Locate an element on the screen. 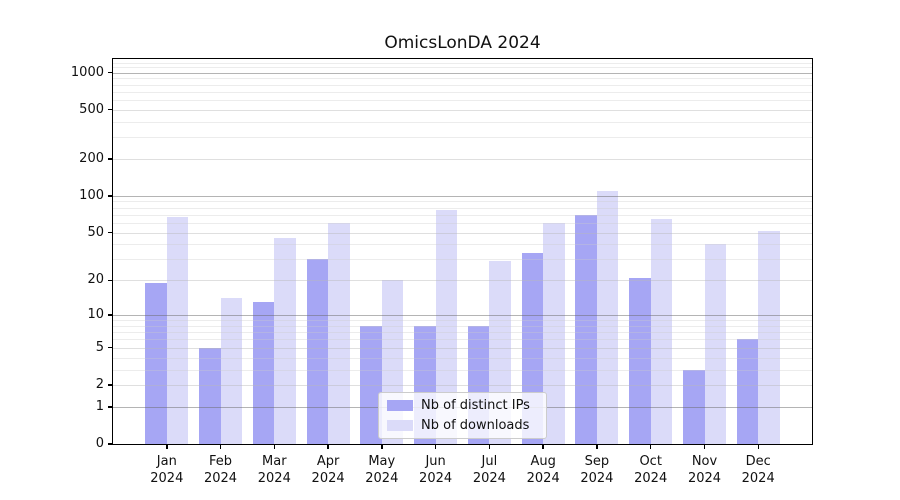 The width and height of the screenshot is (900, 500). bar-ips-apr is located at coordinates (317, 351).